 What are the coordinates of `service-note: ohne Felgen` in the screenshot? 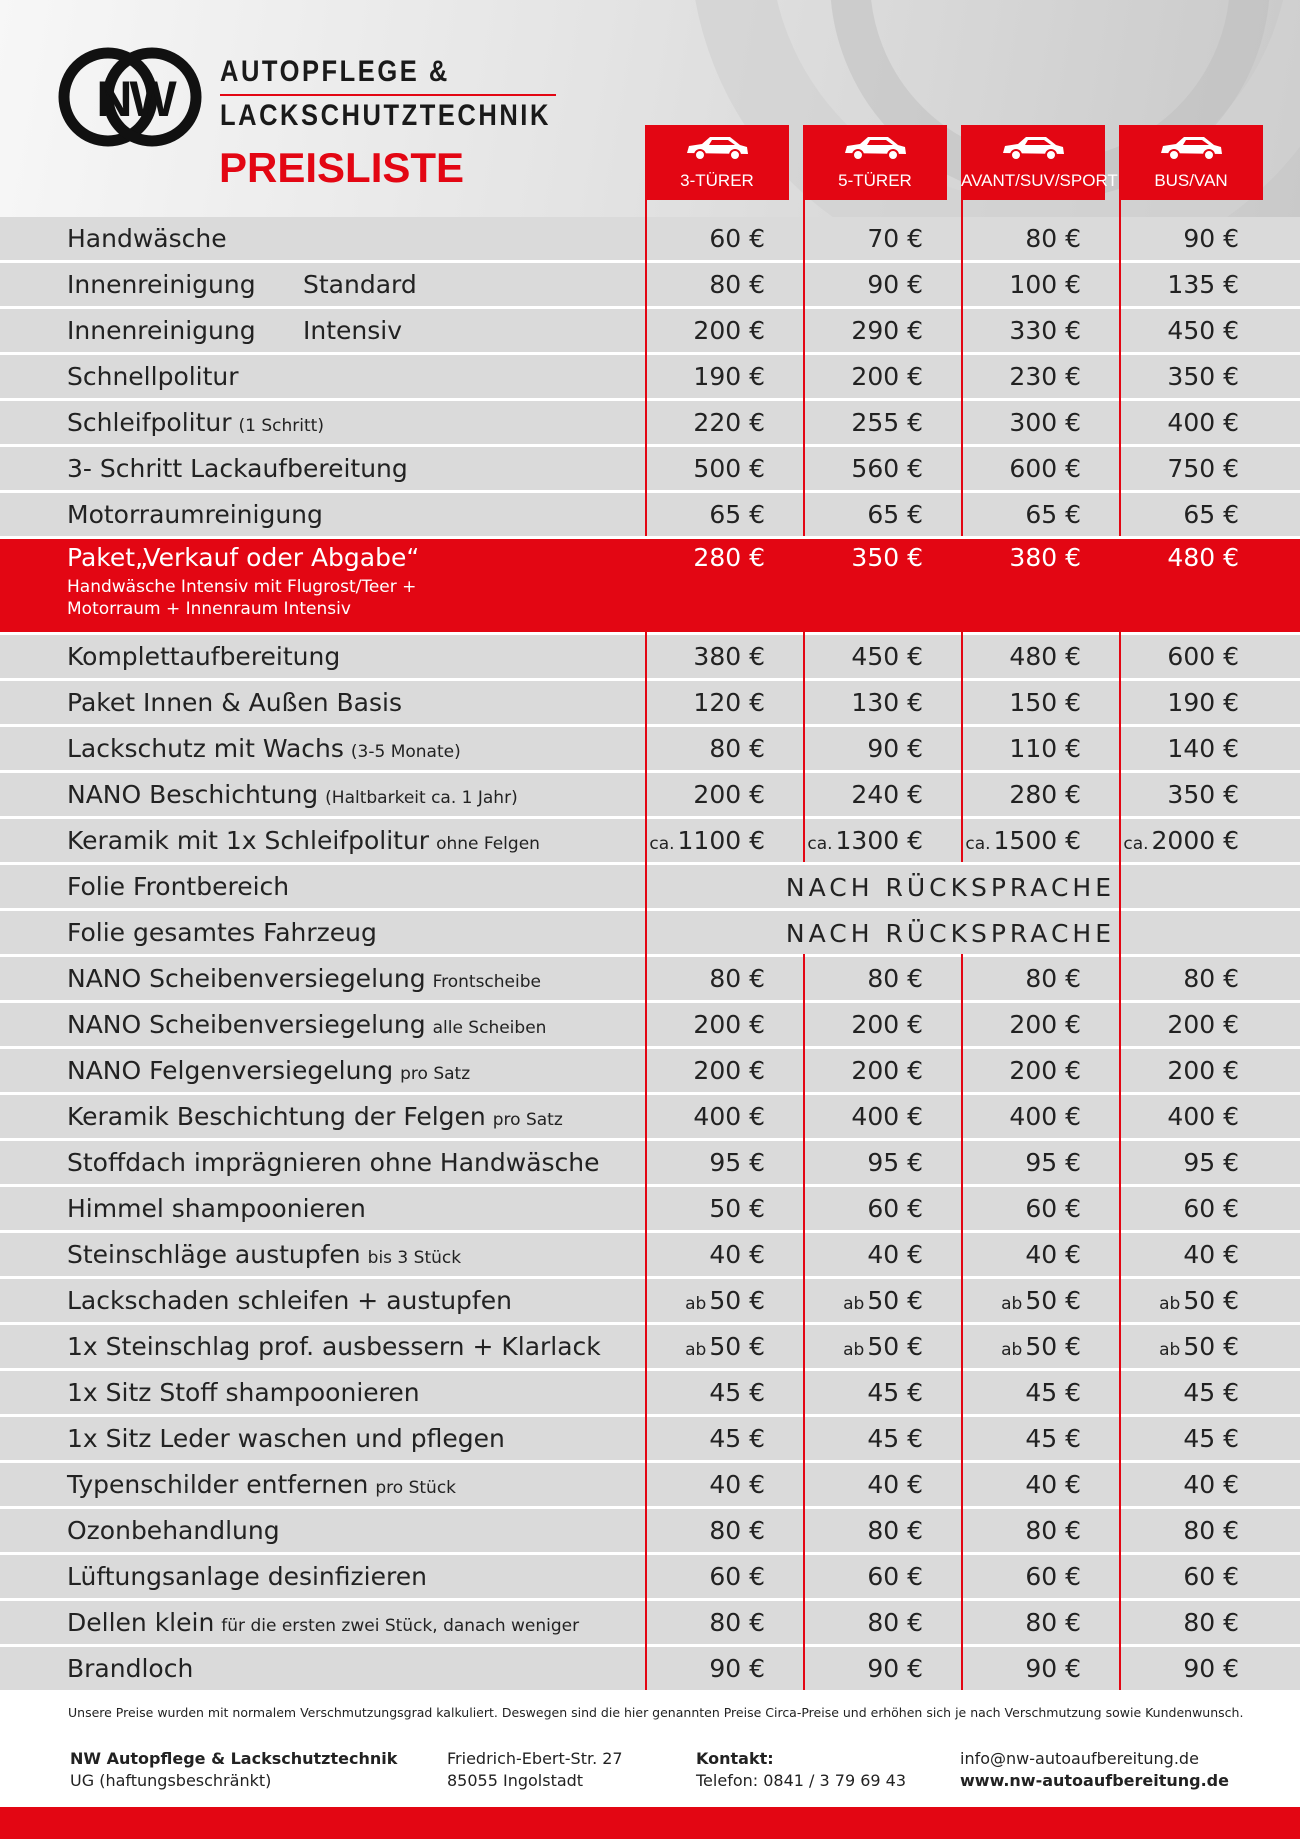 It's located at (488, 844).